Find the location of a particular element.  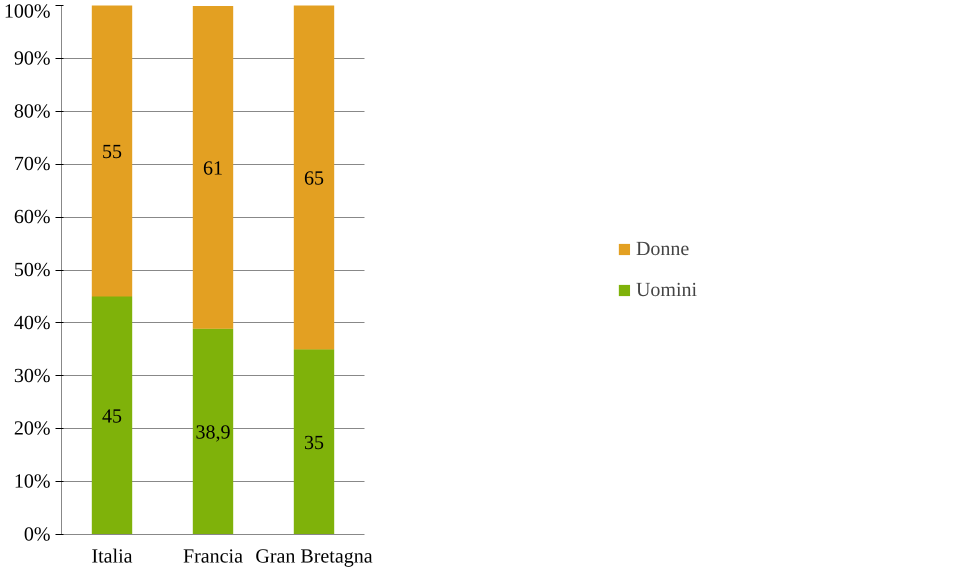

x-tick-label: Italia is located at coordinates (112, 557).